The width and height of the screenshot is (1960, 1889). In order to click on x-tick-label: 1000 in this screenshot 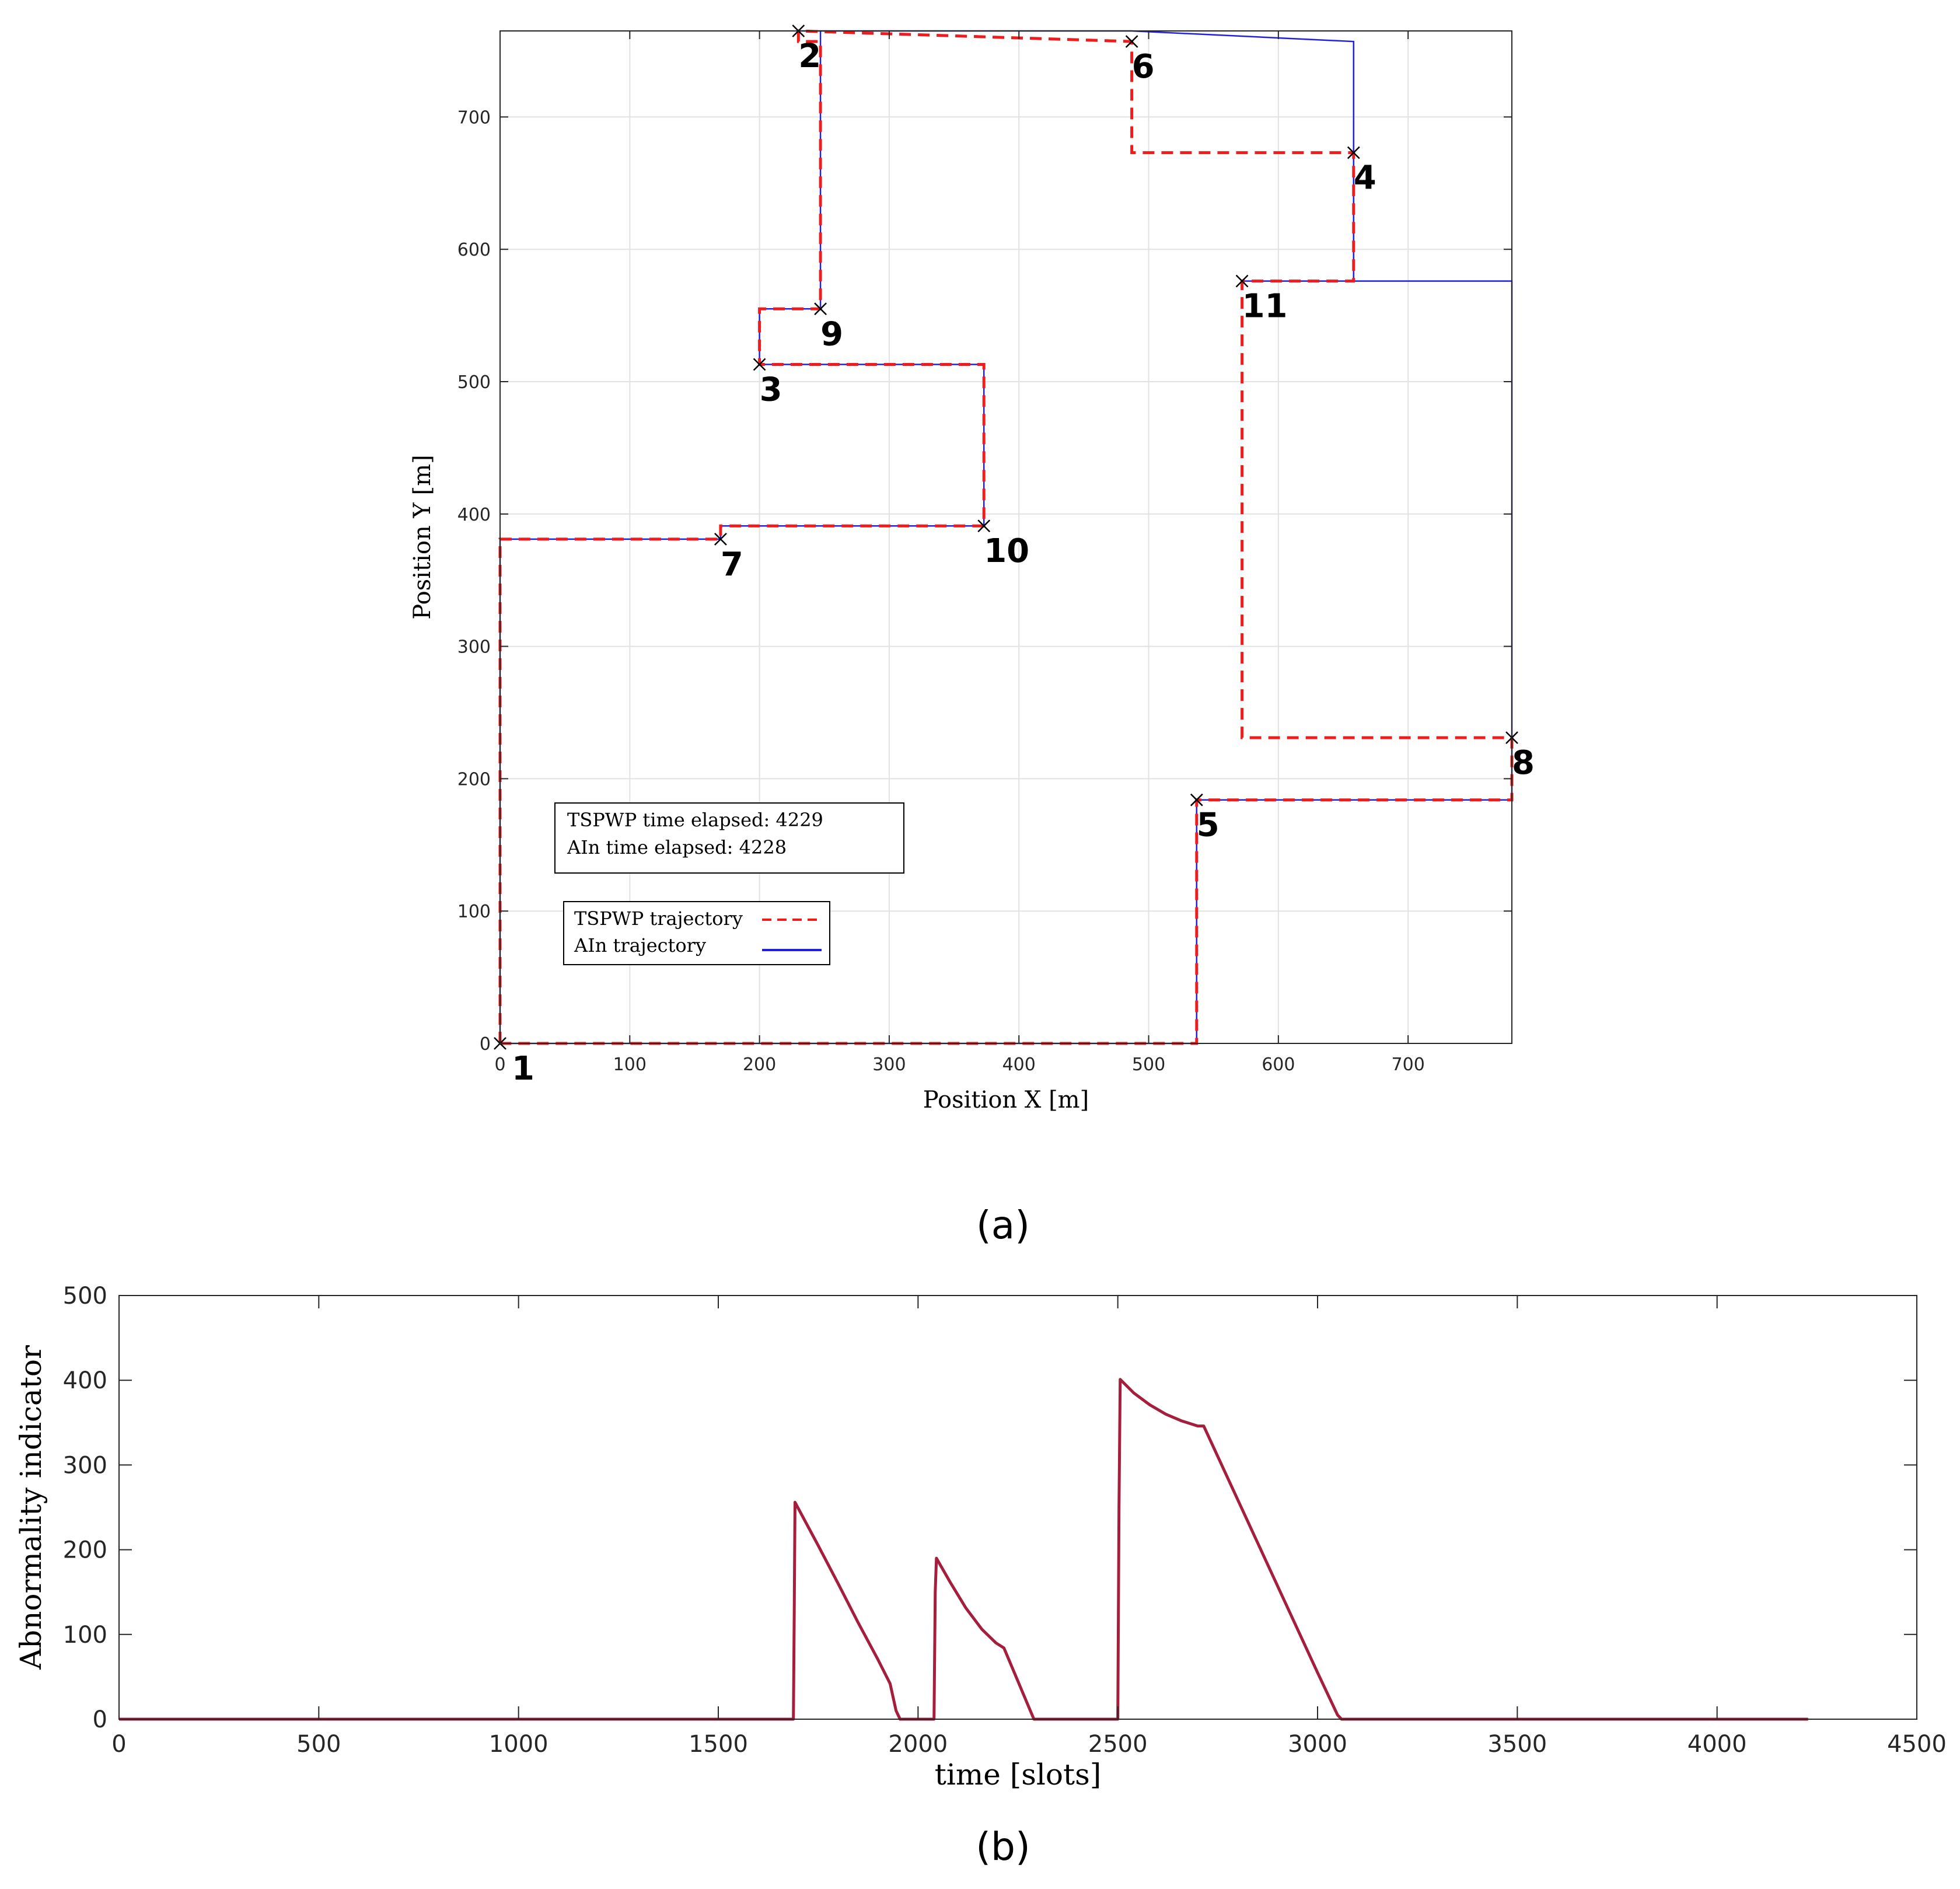, I will do `click(518, 1744)`.